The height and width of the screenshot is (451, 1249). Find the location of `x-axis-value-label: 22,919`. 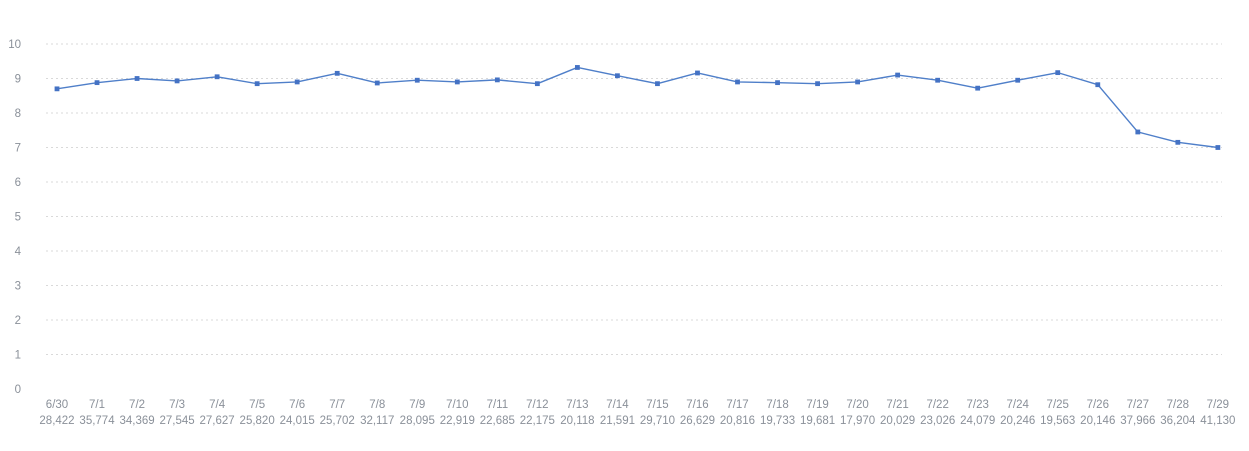

x-axis-value-label: 22,919 is located at coordinates (457, 421).